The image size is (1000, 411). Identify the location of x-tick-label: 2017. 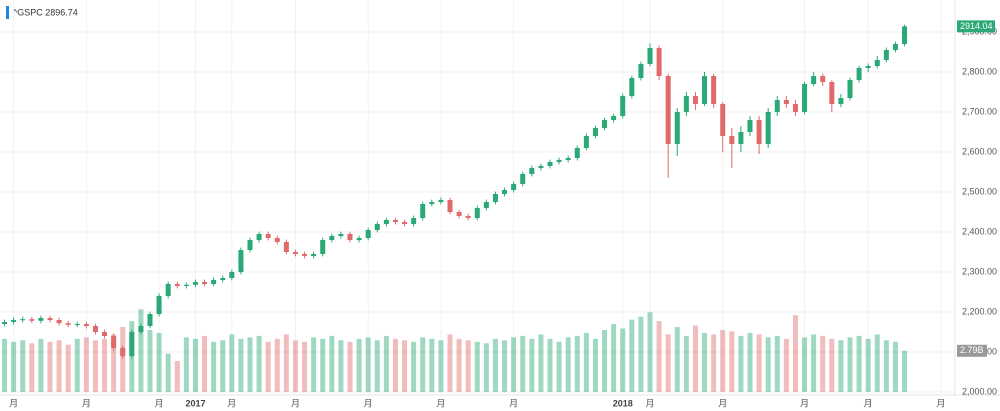
(195, 403).